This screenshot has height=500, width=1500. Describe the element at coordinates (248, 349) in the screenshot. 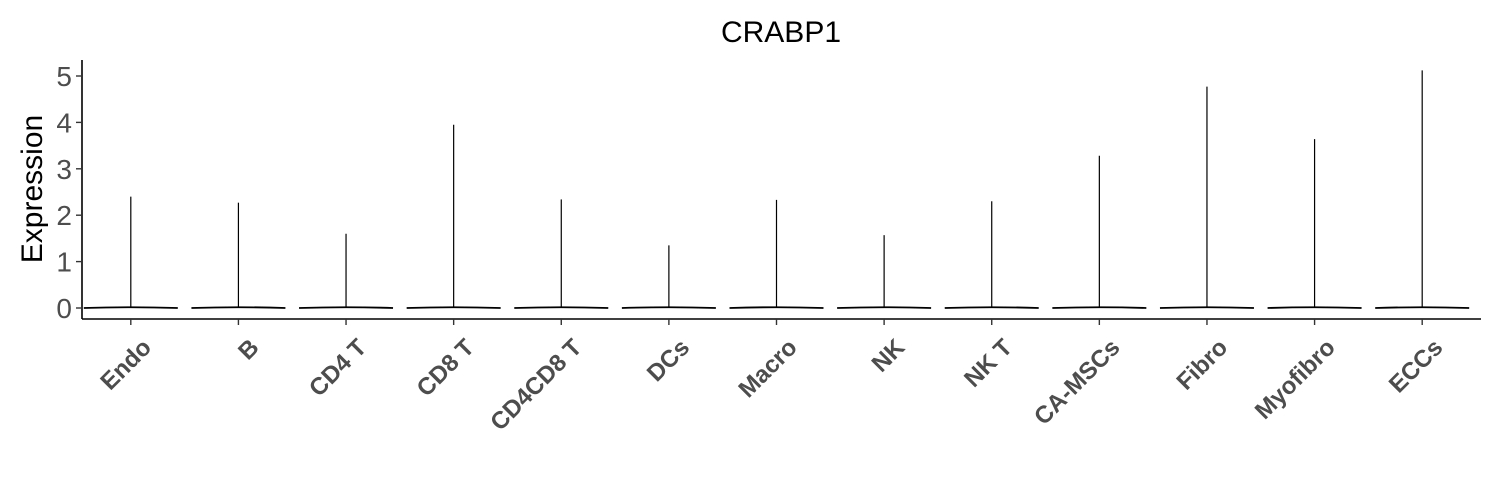

I see `x-tick-label: B` at that location.